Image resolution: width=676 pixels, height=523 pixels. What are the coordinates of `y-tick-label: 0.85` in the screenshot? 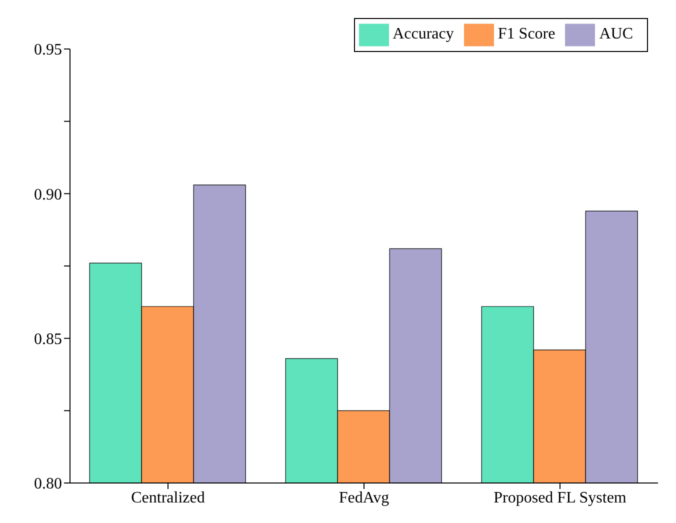 It's located at (48, 339).